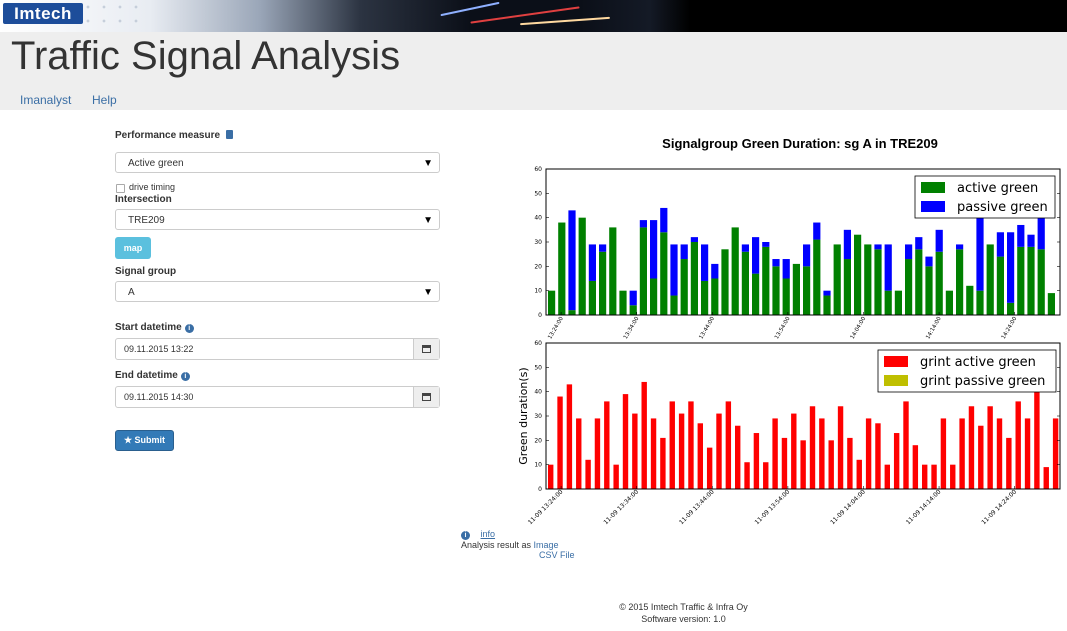  What do you see at coordinates (159, 349) in the screenshot?
I see `start-datetime-value: 09.11.2015 13:22` at bounding box center [159, 349].